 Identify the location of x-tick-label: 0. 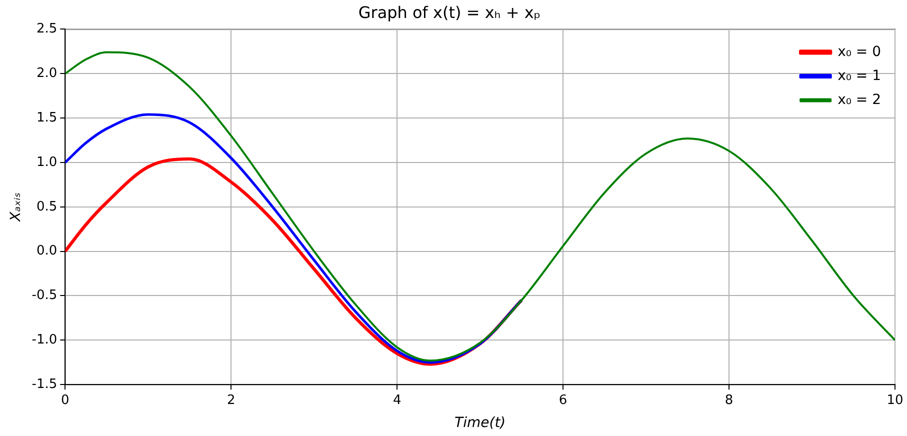
(65, 400).